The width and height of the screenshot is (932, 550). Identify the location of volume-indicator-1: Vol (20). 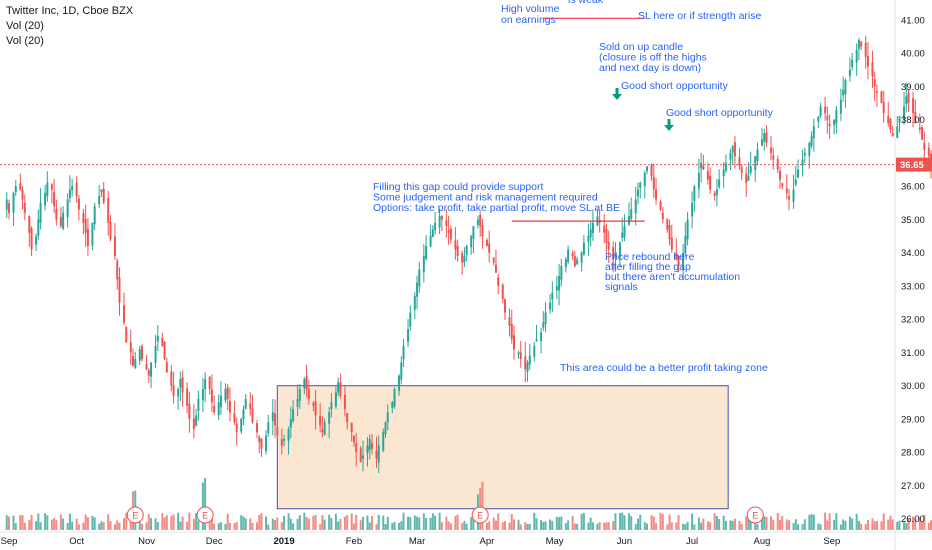
(25, 26).